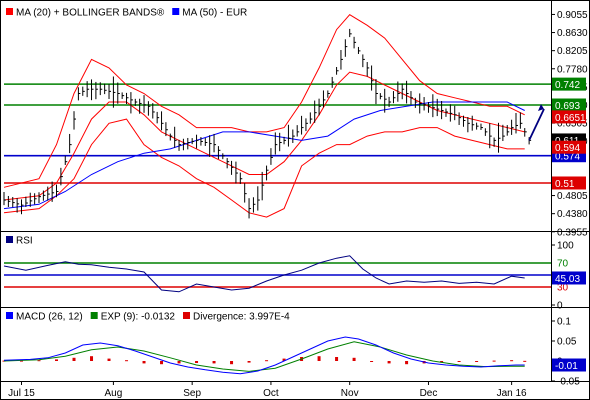  I want to click on forecast-arrow-head, so click(541, 108).